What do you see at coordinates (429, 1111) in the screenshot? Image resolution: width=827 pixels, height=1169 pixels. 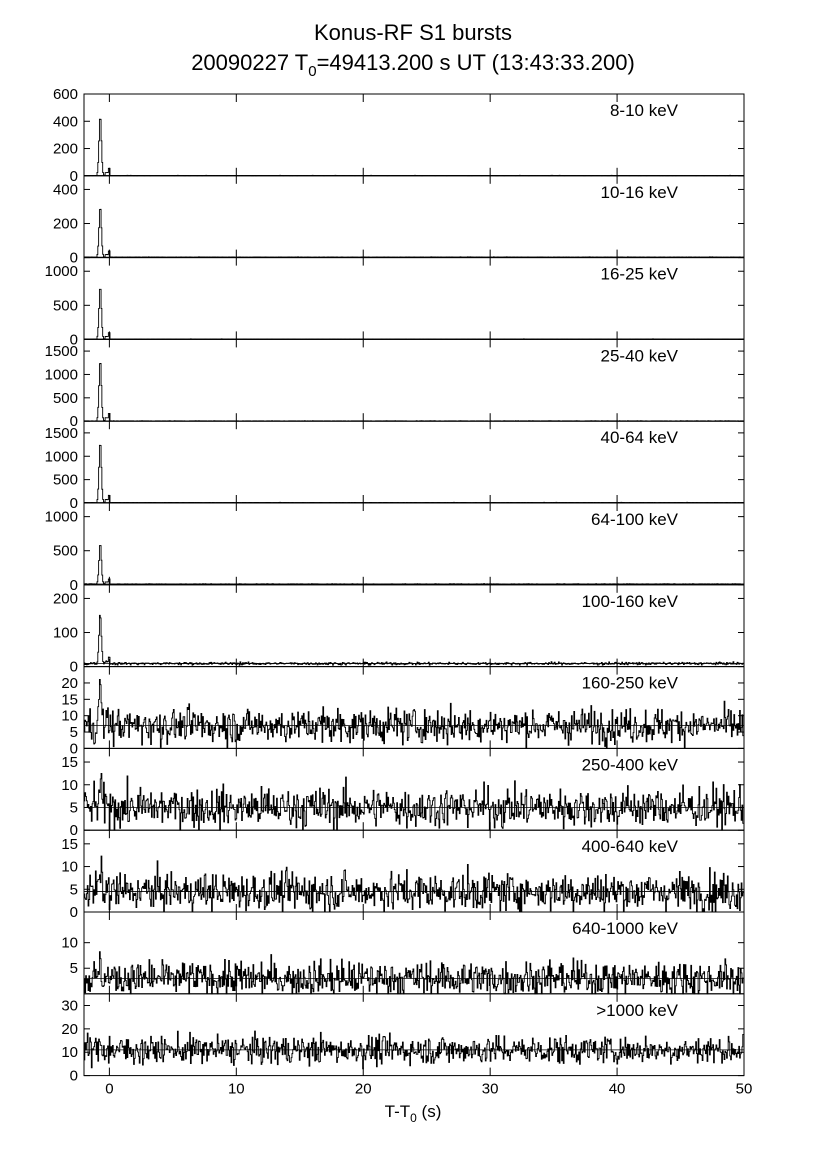 I see `x-axis-label-suffix: (s)` at bounding box center [429, 1111].